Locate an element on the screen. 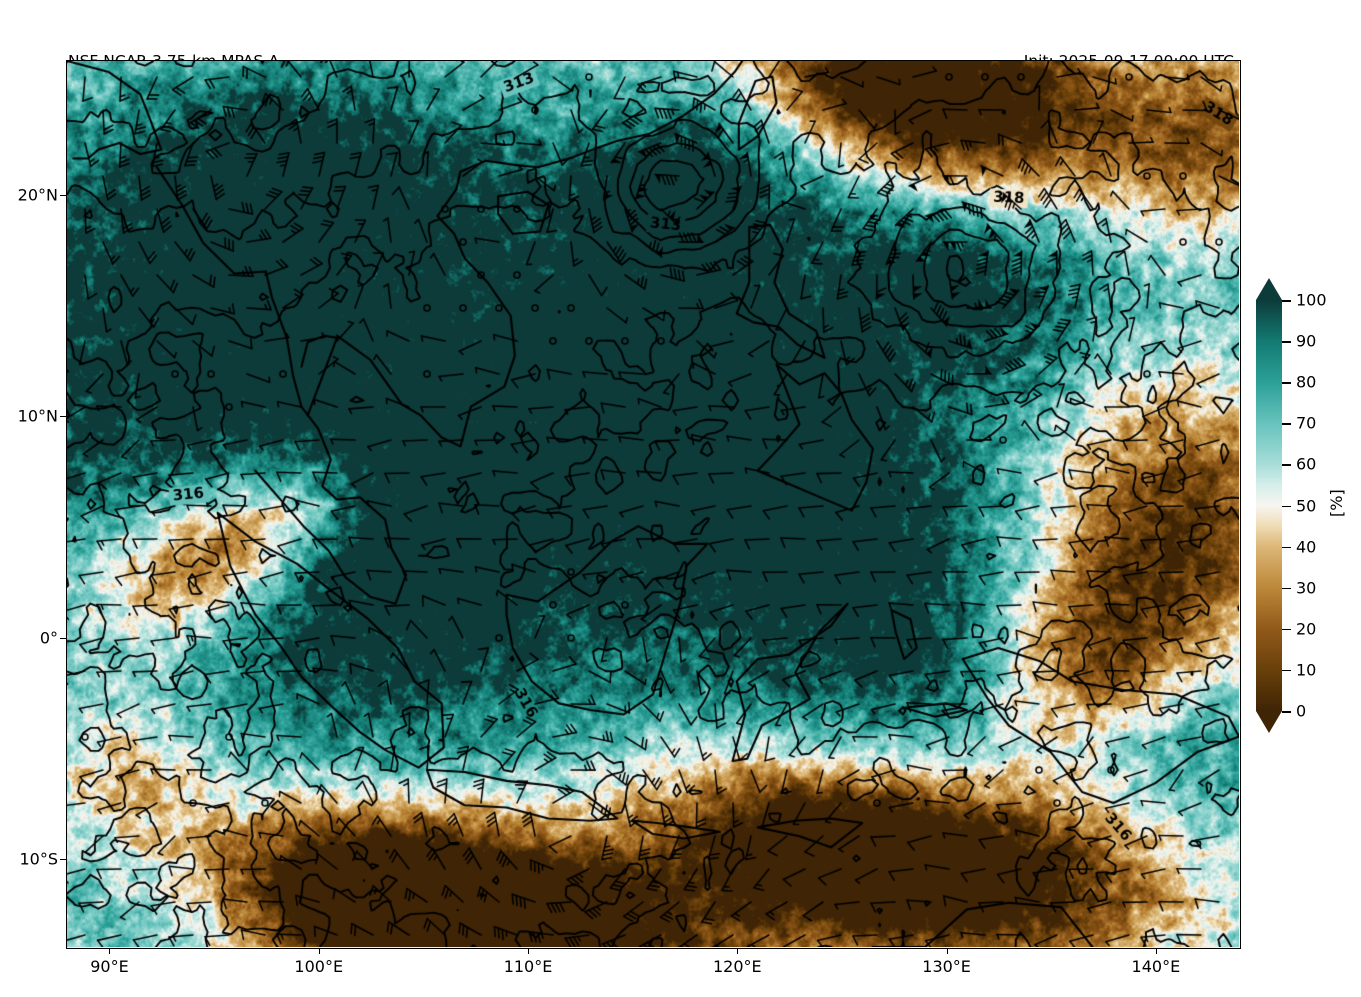 This screenshot has height=997, width=1361. colorbar-under-arrow is located at coordinates (1269, 722).